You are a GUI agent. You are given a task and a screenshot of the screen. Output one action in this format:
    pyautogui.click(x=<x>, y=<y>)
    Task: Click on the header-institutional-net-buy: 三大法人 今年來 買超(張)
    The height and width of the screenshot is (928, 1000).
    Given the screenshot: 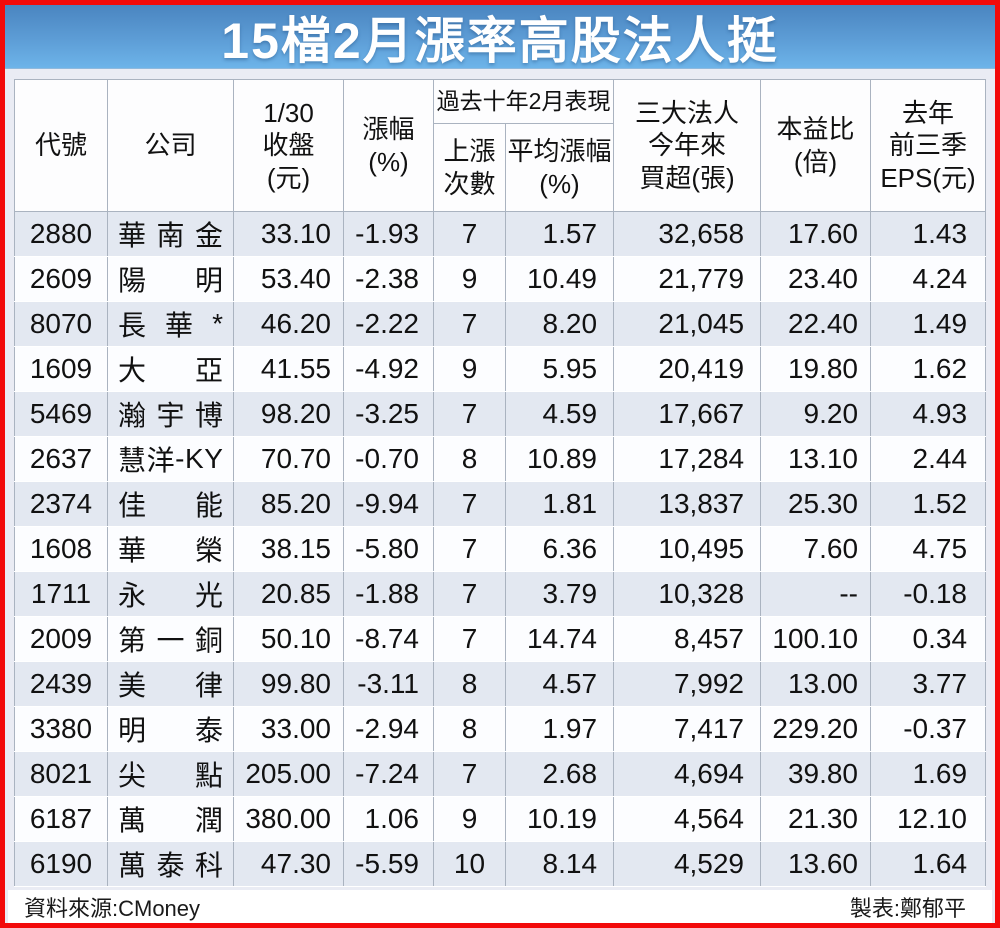 What is the action you would take?
    pyautogui.click(x=687, y=145)
    